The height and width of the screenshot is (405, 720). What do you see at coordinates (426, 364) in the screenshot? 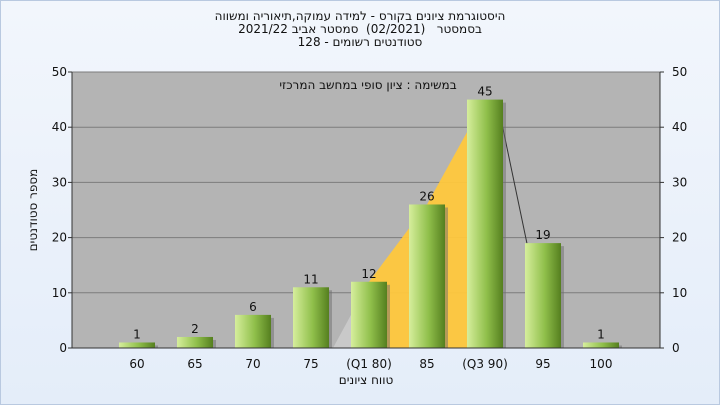
I see `x-tick-label: 85` at bounding box center [426, 364].